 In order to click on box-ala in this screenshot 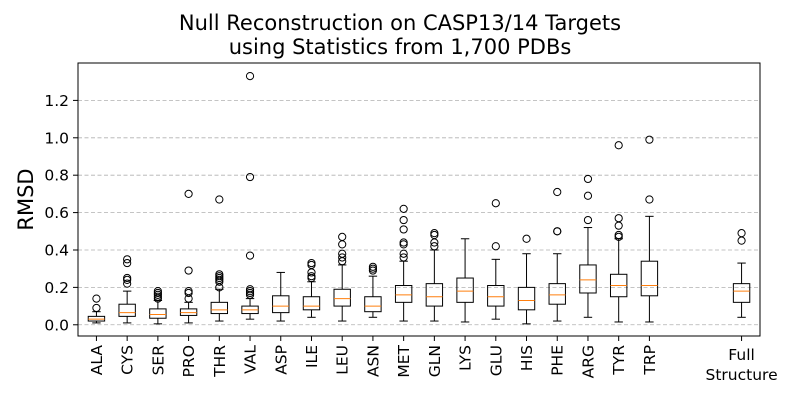, I will do `click(96, 309)`.